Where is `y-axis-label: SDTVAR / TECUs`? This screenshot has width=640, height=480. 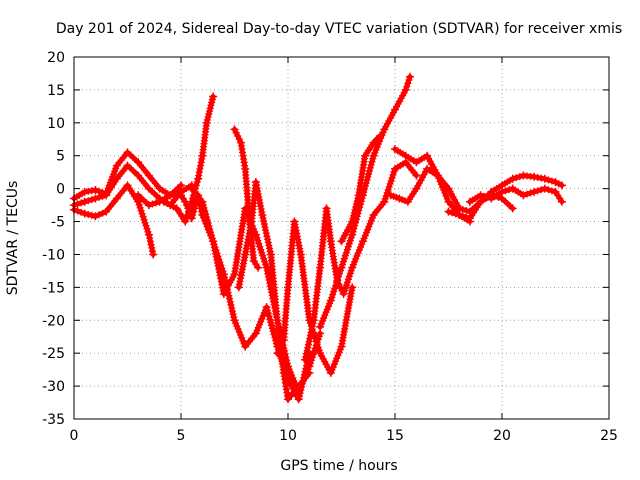 y-axis-label: SDTVAR / TECUs is located at coordinates (13, 238).